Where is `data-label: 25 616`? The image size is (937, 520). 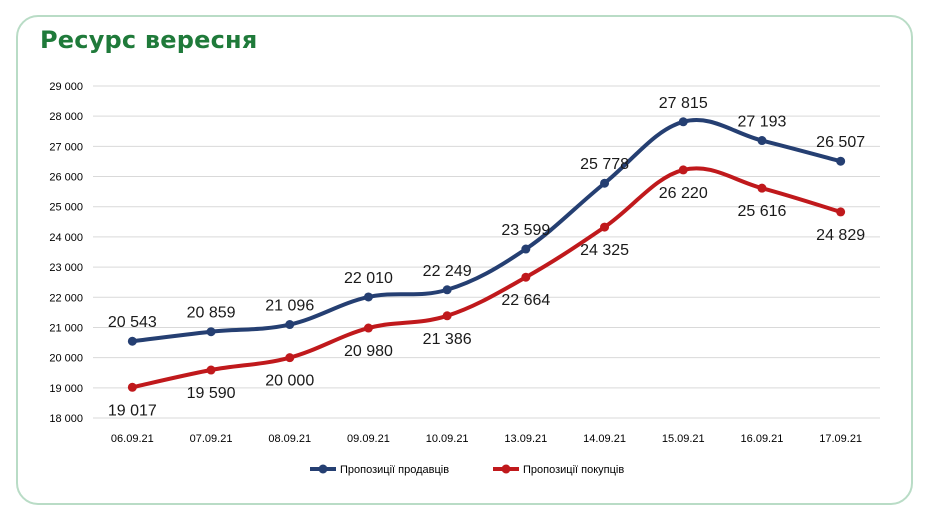 data-label: 25 616 is located at coordinates (761, 211).